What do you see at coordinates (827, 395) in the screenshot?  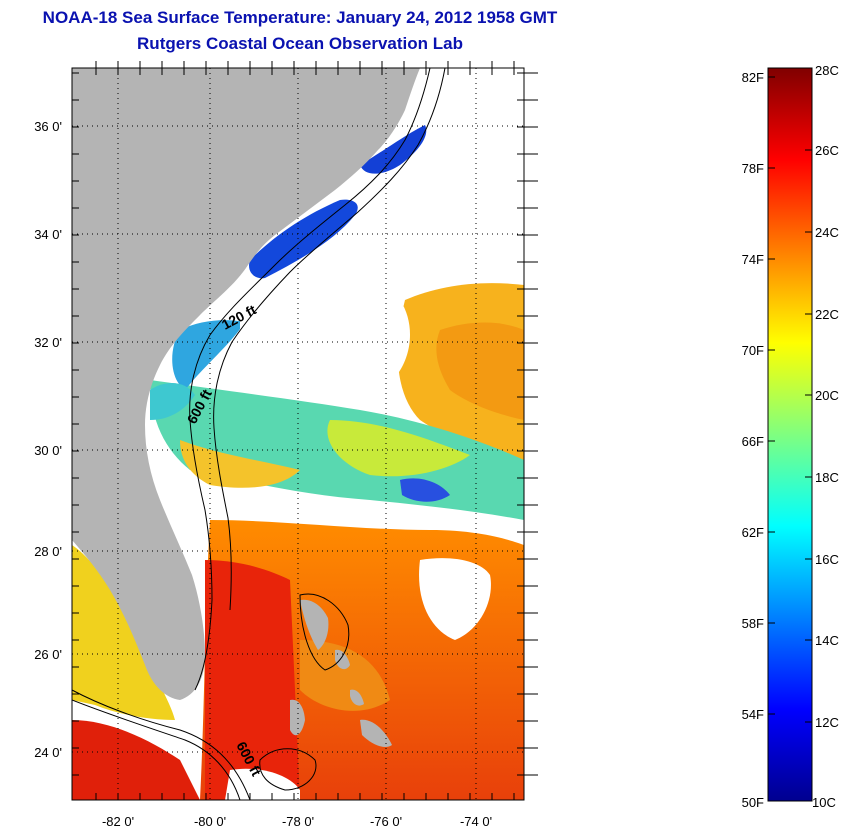 I see `cb-c-20: 20C` at bounding box center [827, 395].